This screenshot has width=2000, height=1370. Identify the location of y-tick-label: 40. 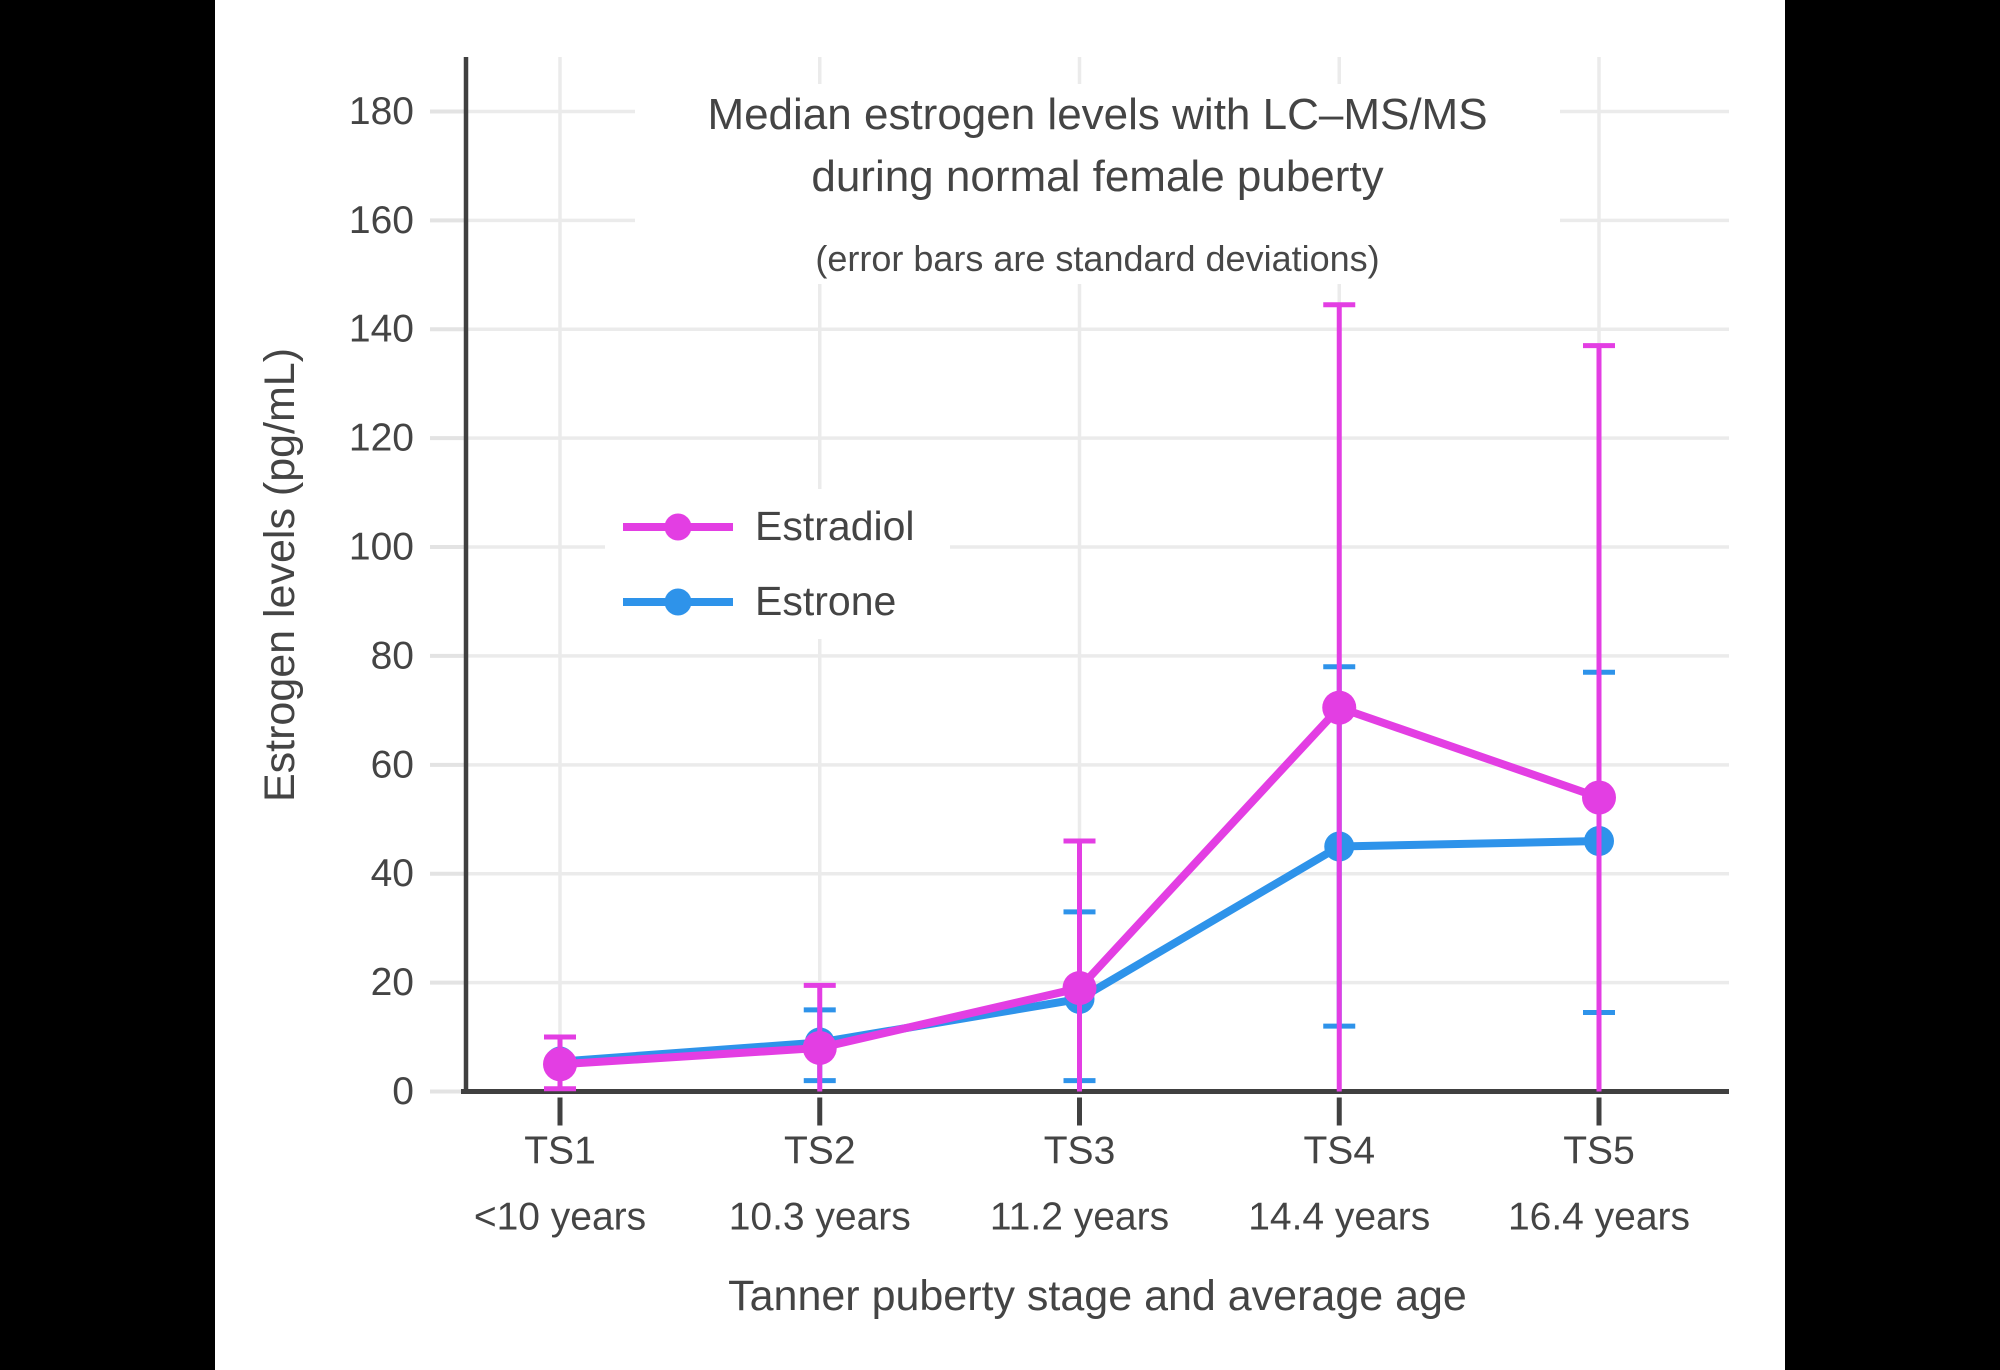
(392, 873).